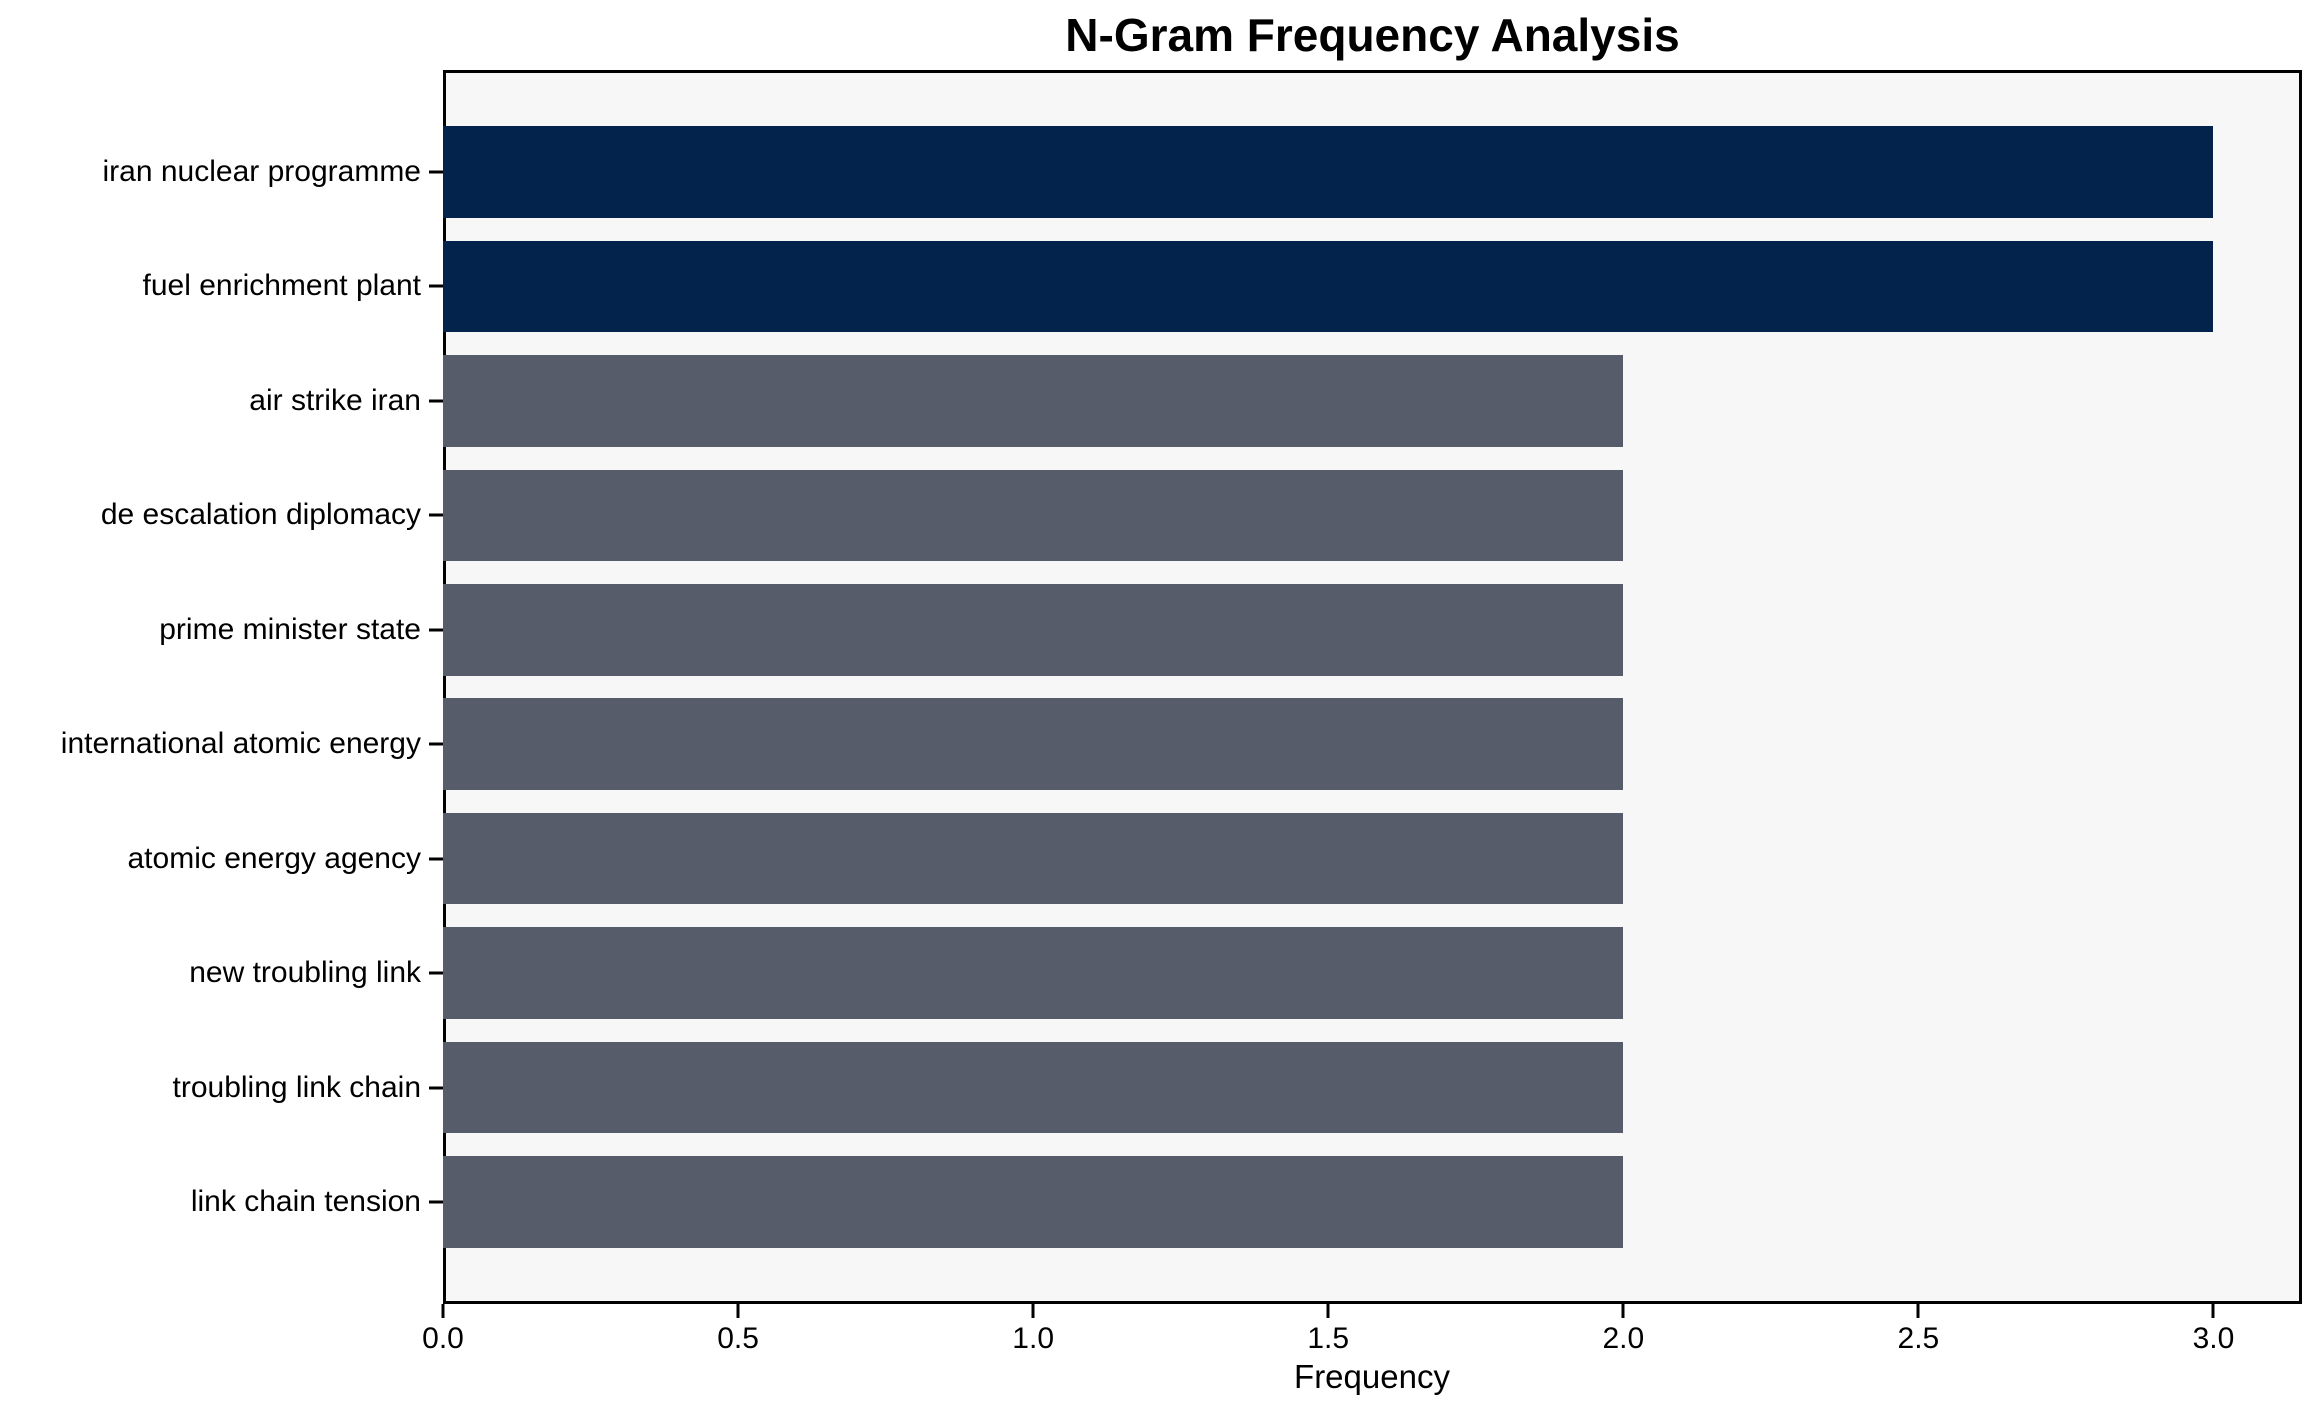  I want to click on x-tick-label: 3.0, so click(2213, 1338).